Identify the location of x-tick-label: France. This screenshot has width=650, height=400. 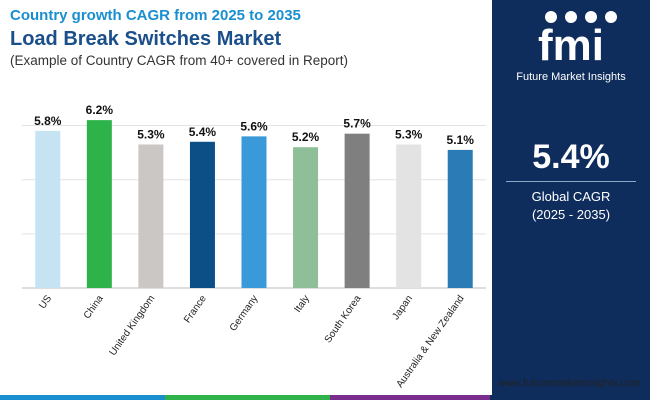
(195, 309).